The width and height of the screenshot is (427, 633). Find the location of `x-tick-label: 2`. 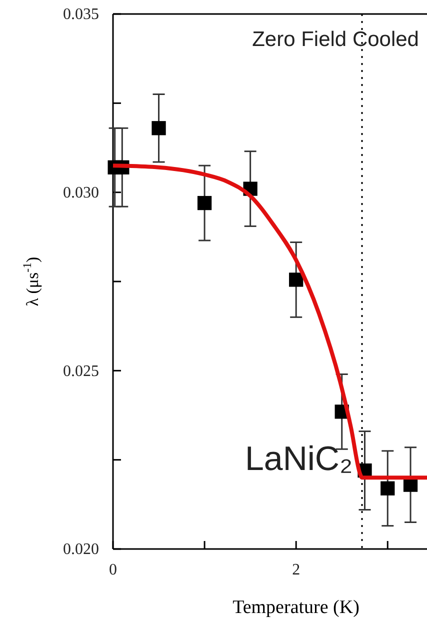

x-tick-label: 2 is located at coordinates (296, 569).